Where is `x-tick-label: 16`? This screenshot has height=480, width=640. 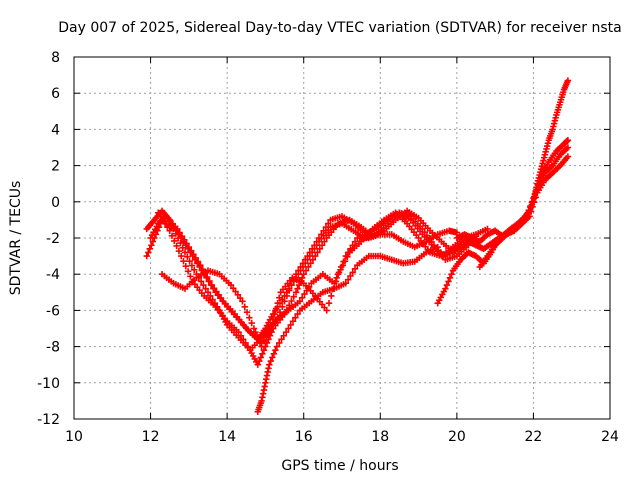 x-tick-label: 16 is located at coordinates (304, 437).